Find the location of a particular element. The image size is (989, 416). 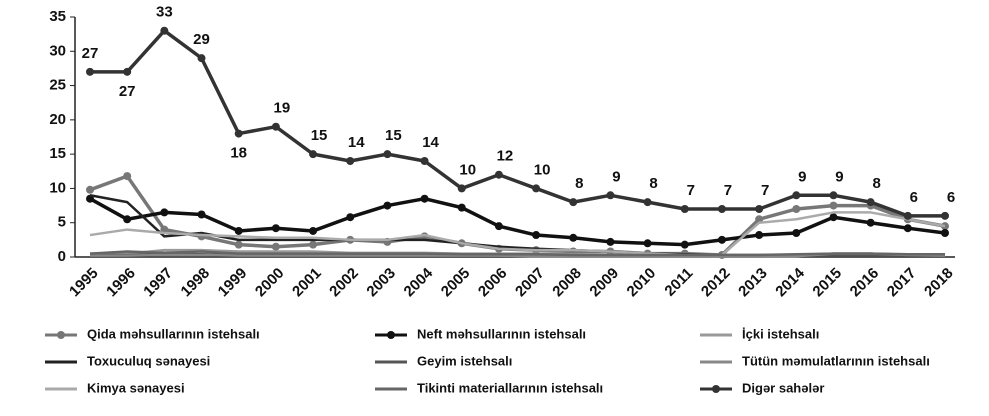

x-tick-label: 2015 is located at coordinates (827, 283).